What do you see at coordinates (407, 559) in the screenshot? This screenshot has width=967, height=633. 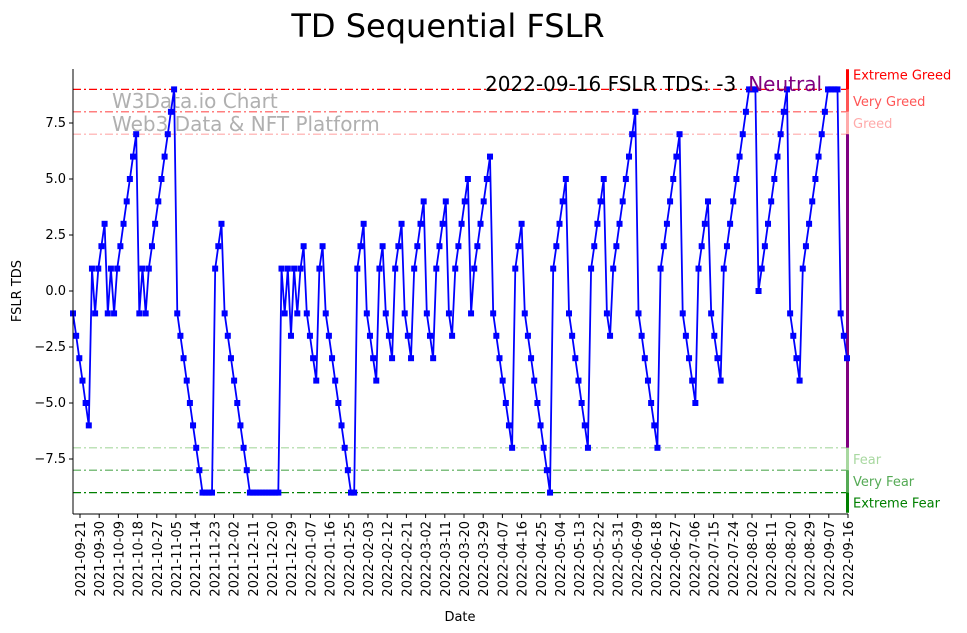 I see `x-tick-label: 2022-02-21` at bounding box center [407, 559].